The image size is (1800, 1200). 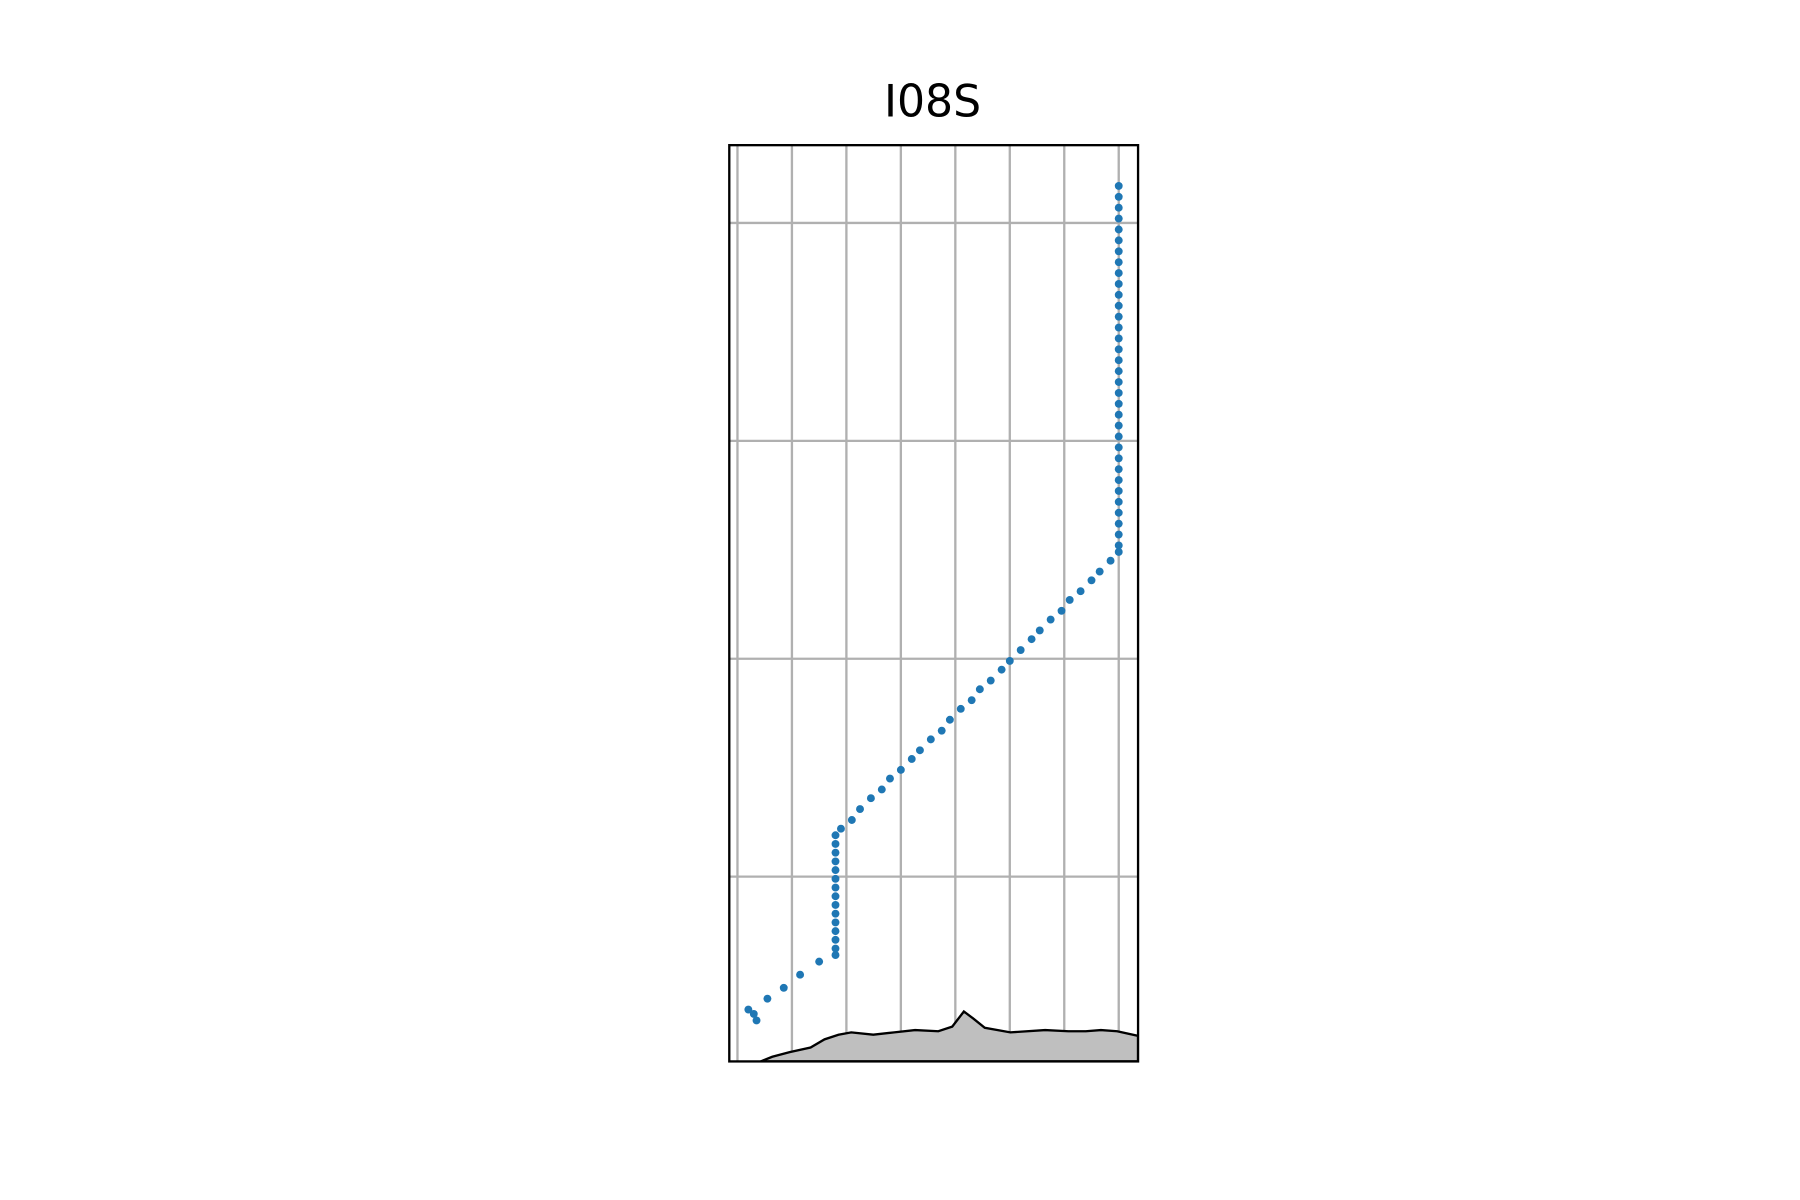 I want to click on chart-title: I08S, so click(x=932, y=102).